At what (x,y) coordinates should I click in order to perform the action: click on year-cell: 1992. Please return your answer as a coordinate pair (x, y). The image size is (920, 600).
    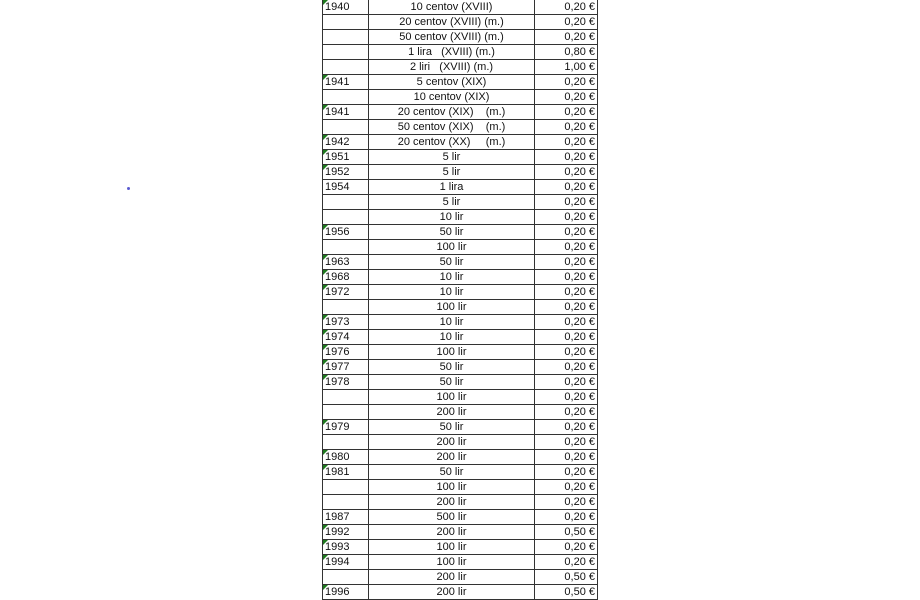
    Looking at the image, I should click on (345, 532).